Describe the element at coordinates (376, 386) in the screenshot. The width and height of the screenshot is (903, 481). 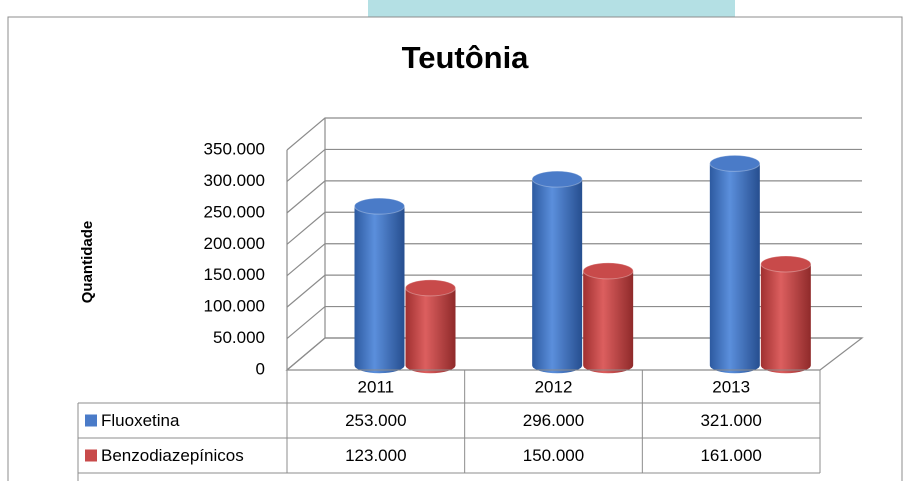
I see `x-tick-label: 2011` at that location.